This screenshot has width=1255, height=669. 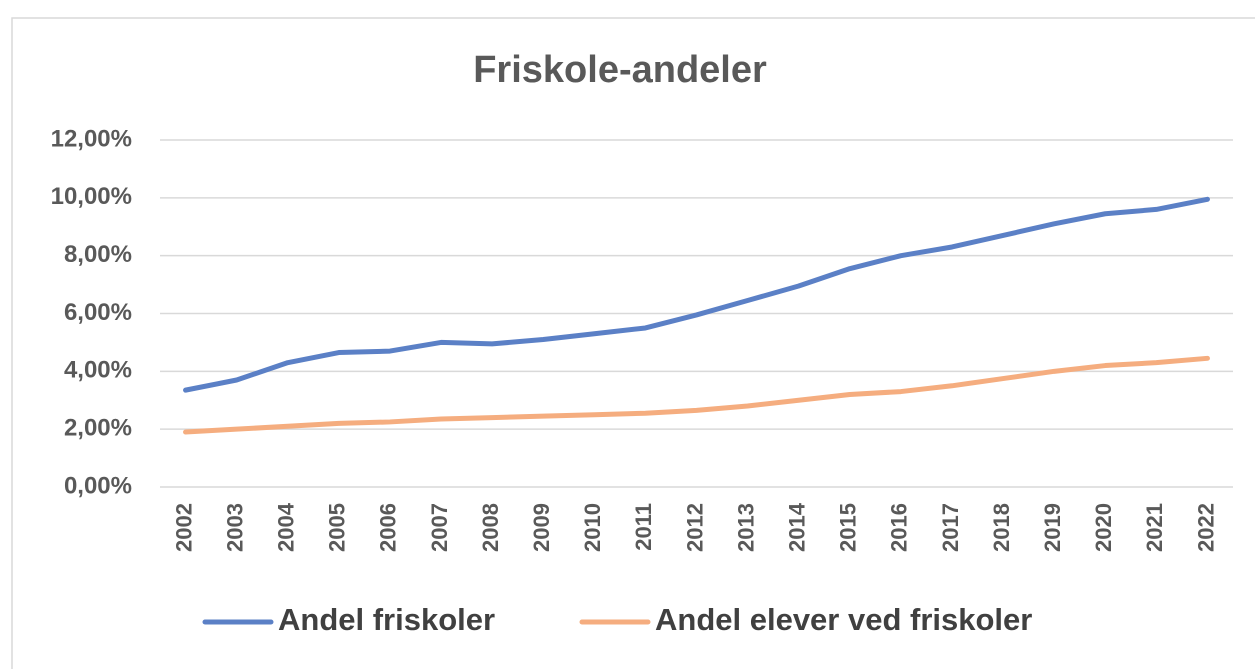 What do you see at coordinates (98, 370) in the screenshot?
I see `y-tick-label: 4,00%` at bounding box center [98, 370].